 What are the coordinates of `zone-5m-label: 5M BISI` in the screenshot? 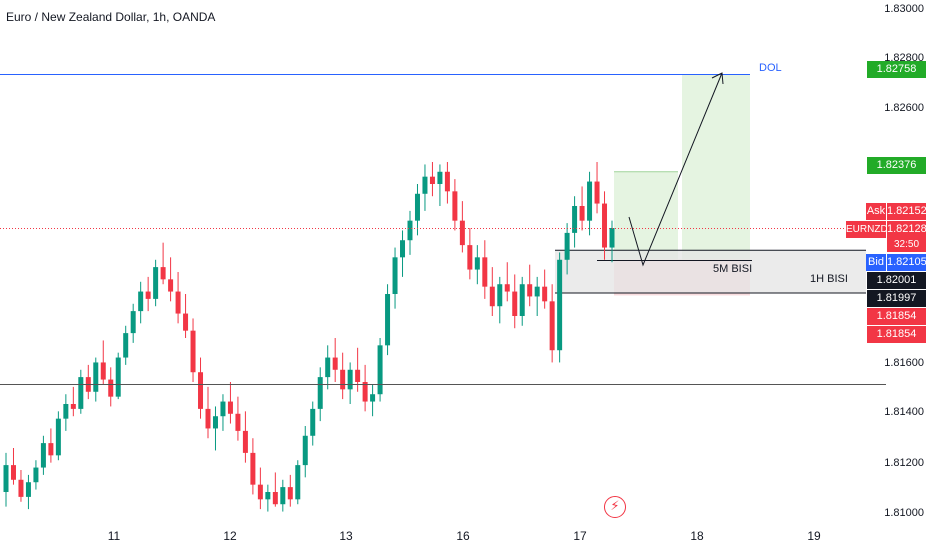 It's located at (733, 269).